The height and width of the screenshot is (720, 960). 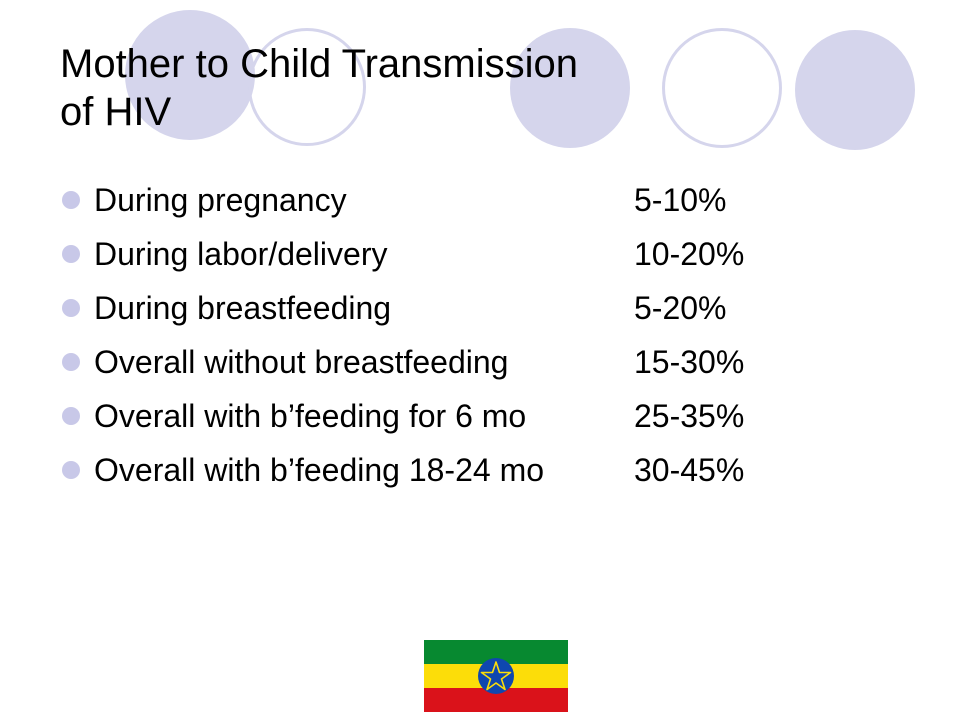 I want to click on title-line-1: Mother to Child Transmission, so click(x=319, y=64).